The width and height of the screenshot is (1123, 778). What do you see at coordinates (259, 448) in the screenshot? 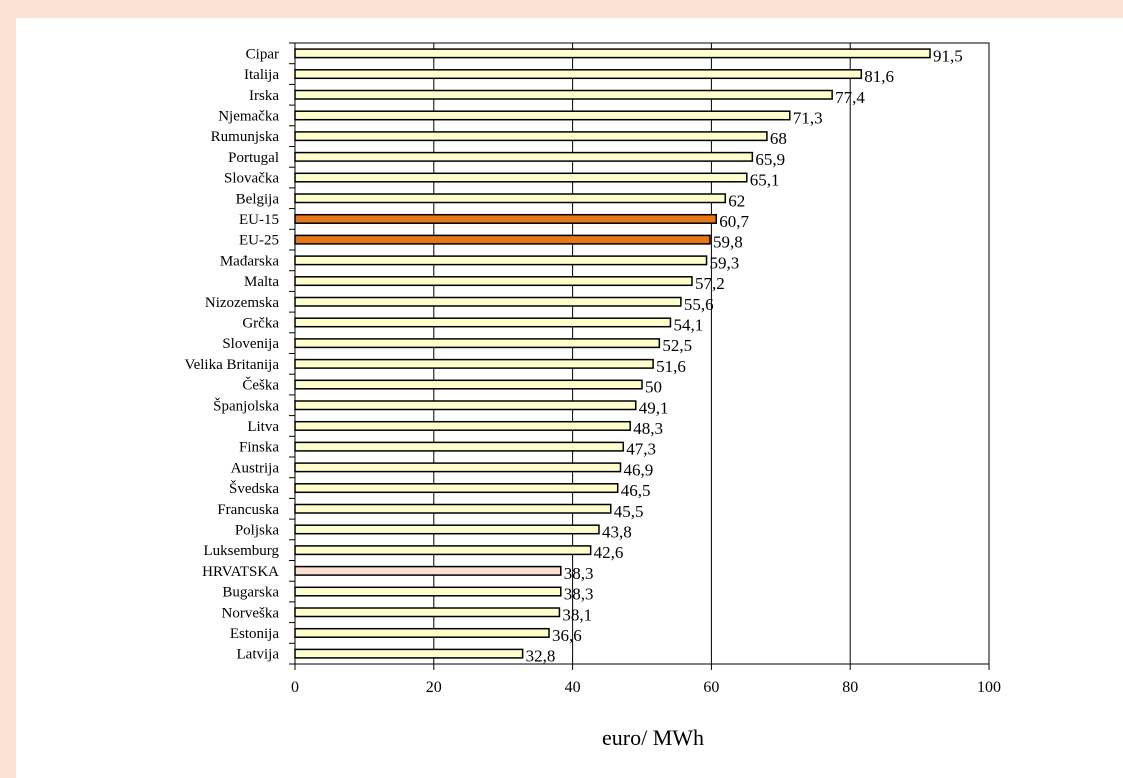
I see `category-label: Finska` at bounding box center [259, 448].